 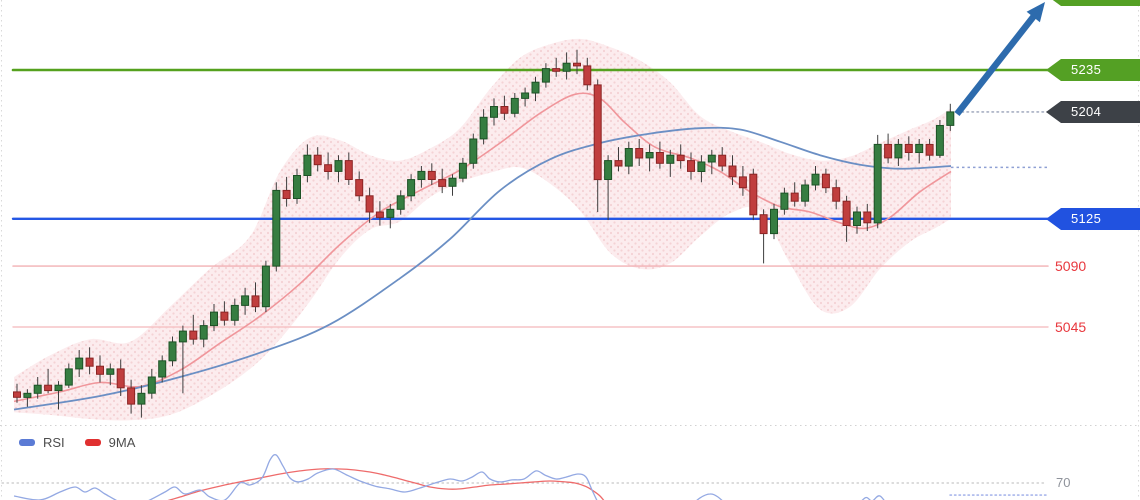 I want to click on price-label-5090: 5090, so click(x=1070, y=266).